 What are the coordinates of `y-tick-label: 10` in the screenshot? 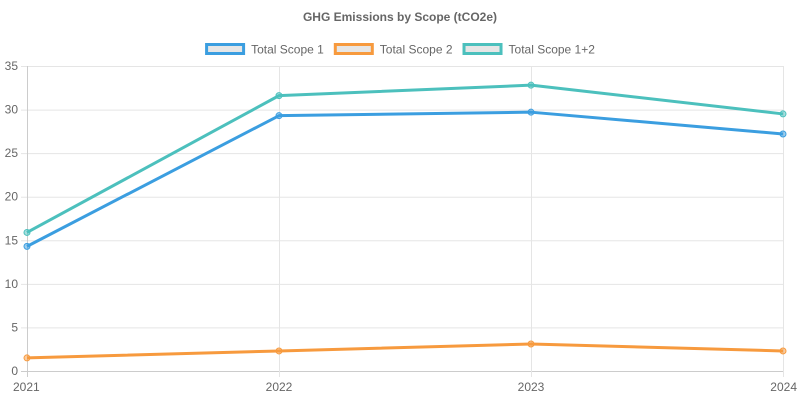 It's located at (12, 284).